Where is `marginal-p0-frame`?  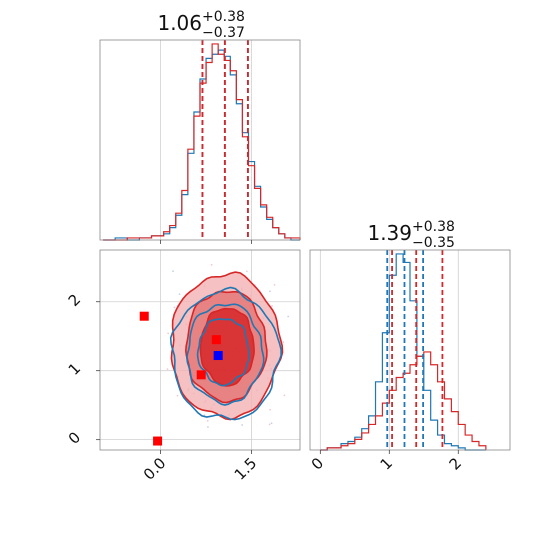 marginal-p0-frame is located at coordinates (200, 140).